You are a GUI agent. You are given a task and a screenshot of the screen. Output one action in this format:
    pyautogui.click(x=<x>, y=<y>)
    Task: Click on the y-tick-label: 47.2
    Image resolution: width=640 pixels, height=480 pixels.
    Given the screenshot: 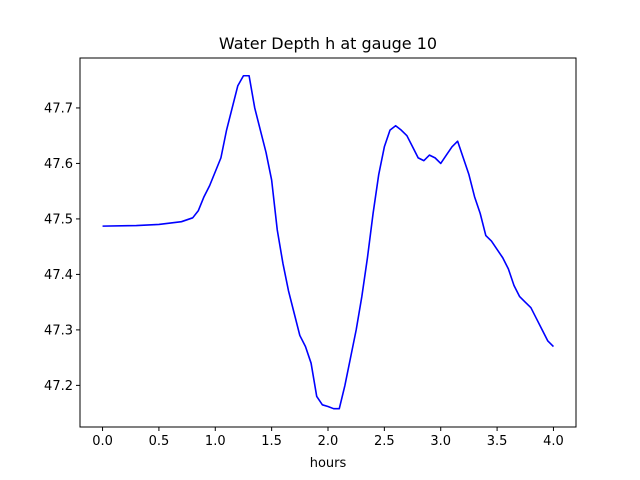 What is the action you would take?
    pyautogui.click(x=58, y=386)
    